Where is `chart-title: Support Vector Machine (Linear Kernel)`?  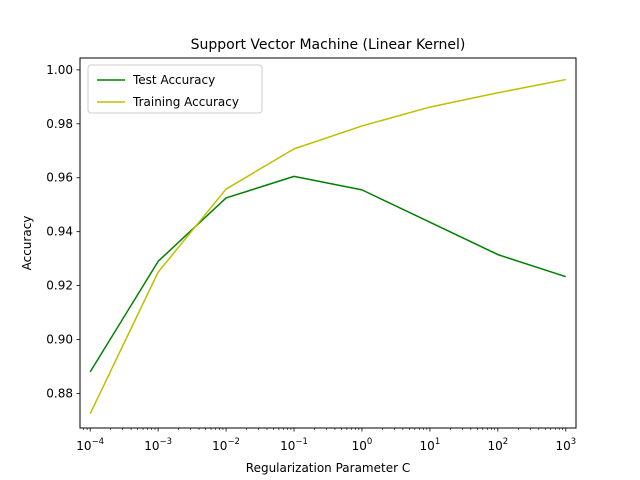 chart-title: Support Vector Machine (Linear Kernel) is located at coordinates (328, 45).